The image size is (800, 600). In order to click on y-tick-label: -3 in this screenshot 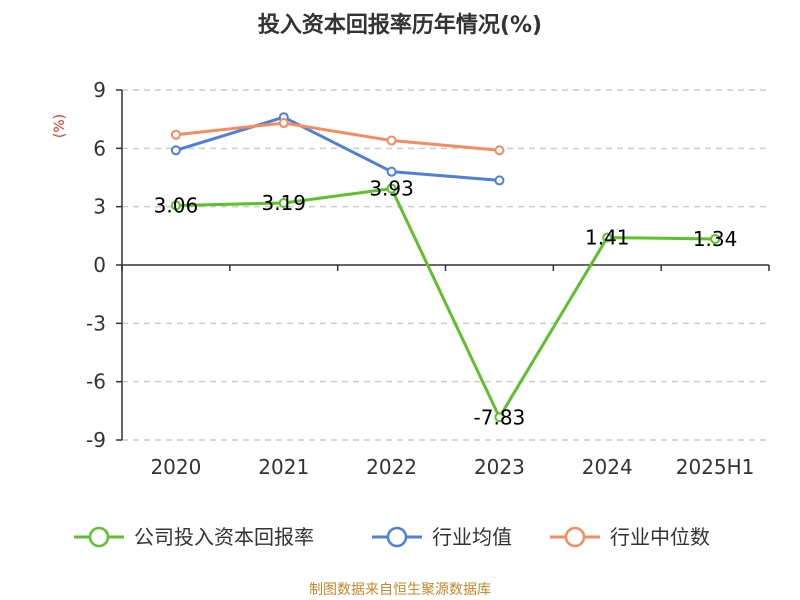, I will do `click(96, 323)`.